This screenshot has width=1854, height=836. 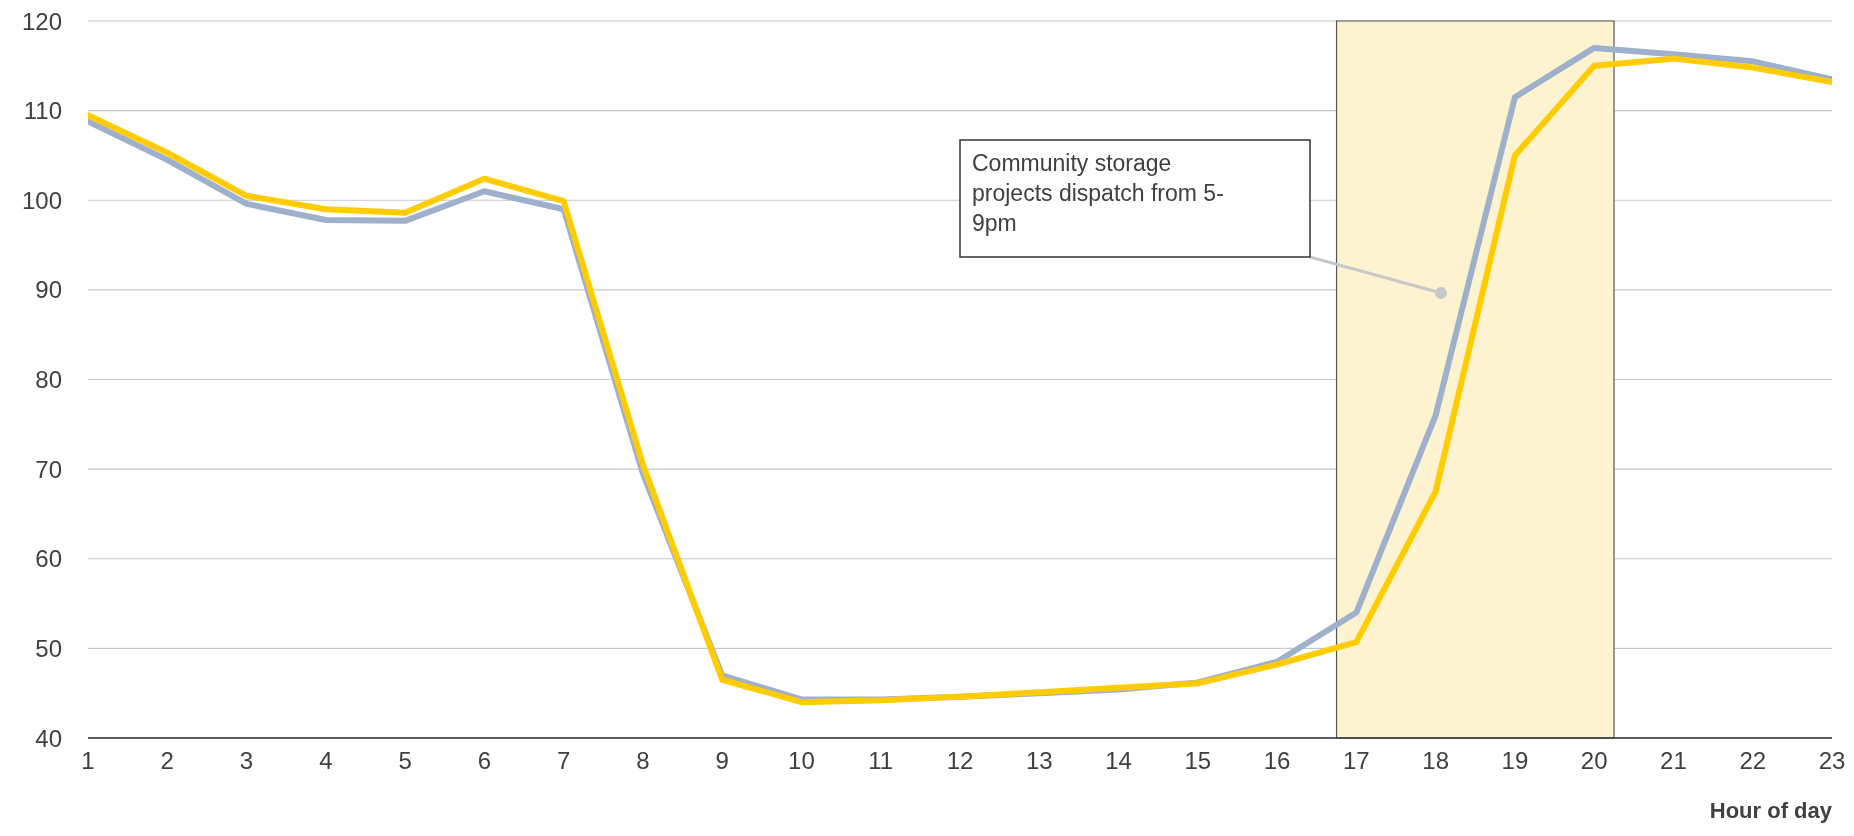 I want to click on x-tick-label: 15, so click(x=1198, y=761).